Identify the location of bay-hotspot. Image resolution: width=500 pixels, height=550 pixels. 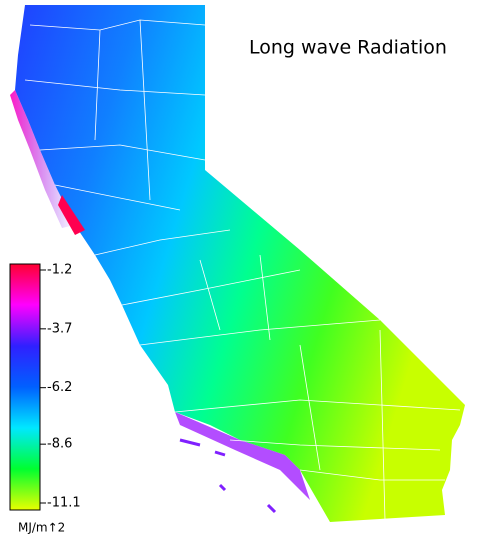
(71, 215).